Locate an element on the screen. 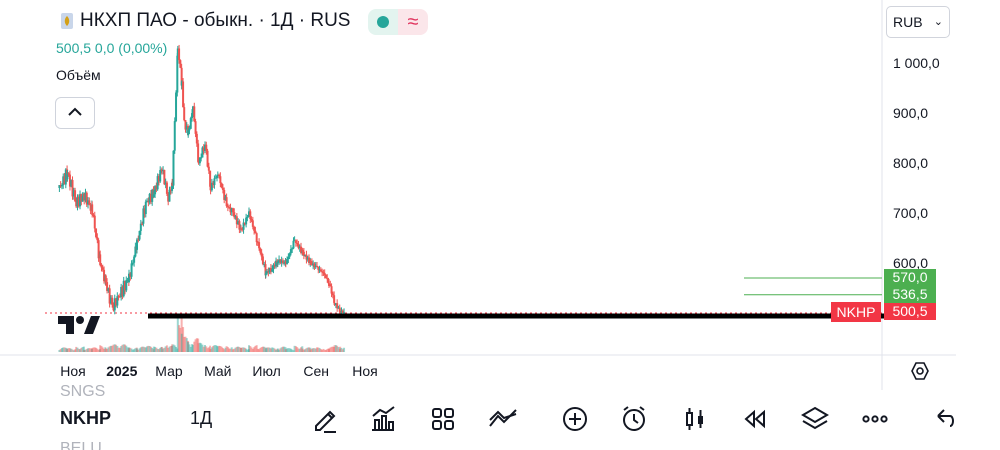 The width and height of the screenshot is (1000, 450). layouts-icon is located at coordinates (443, 419).